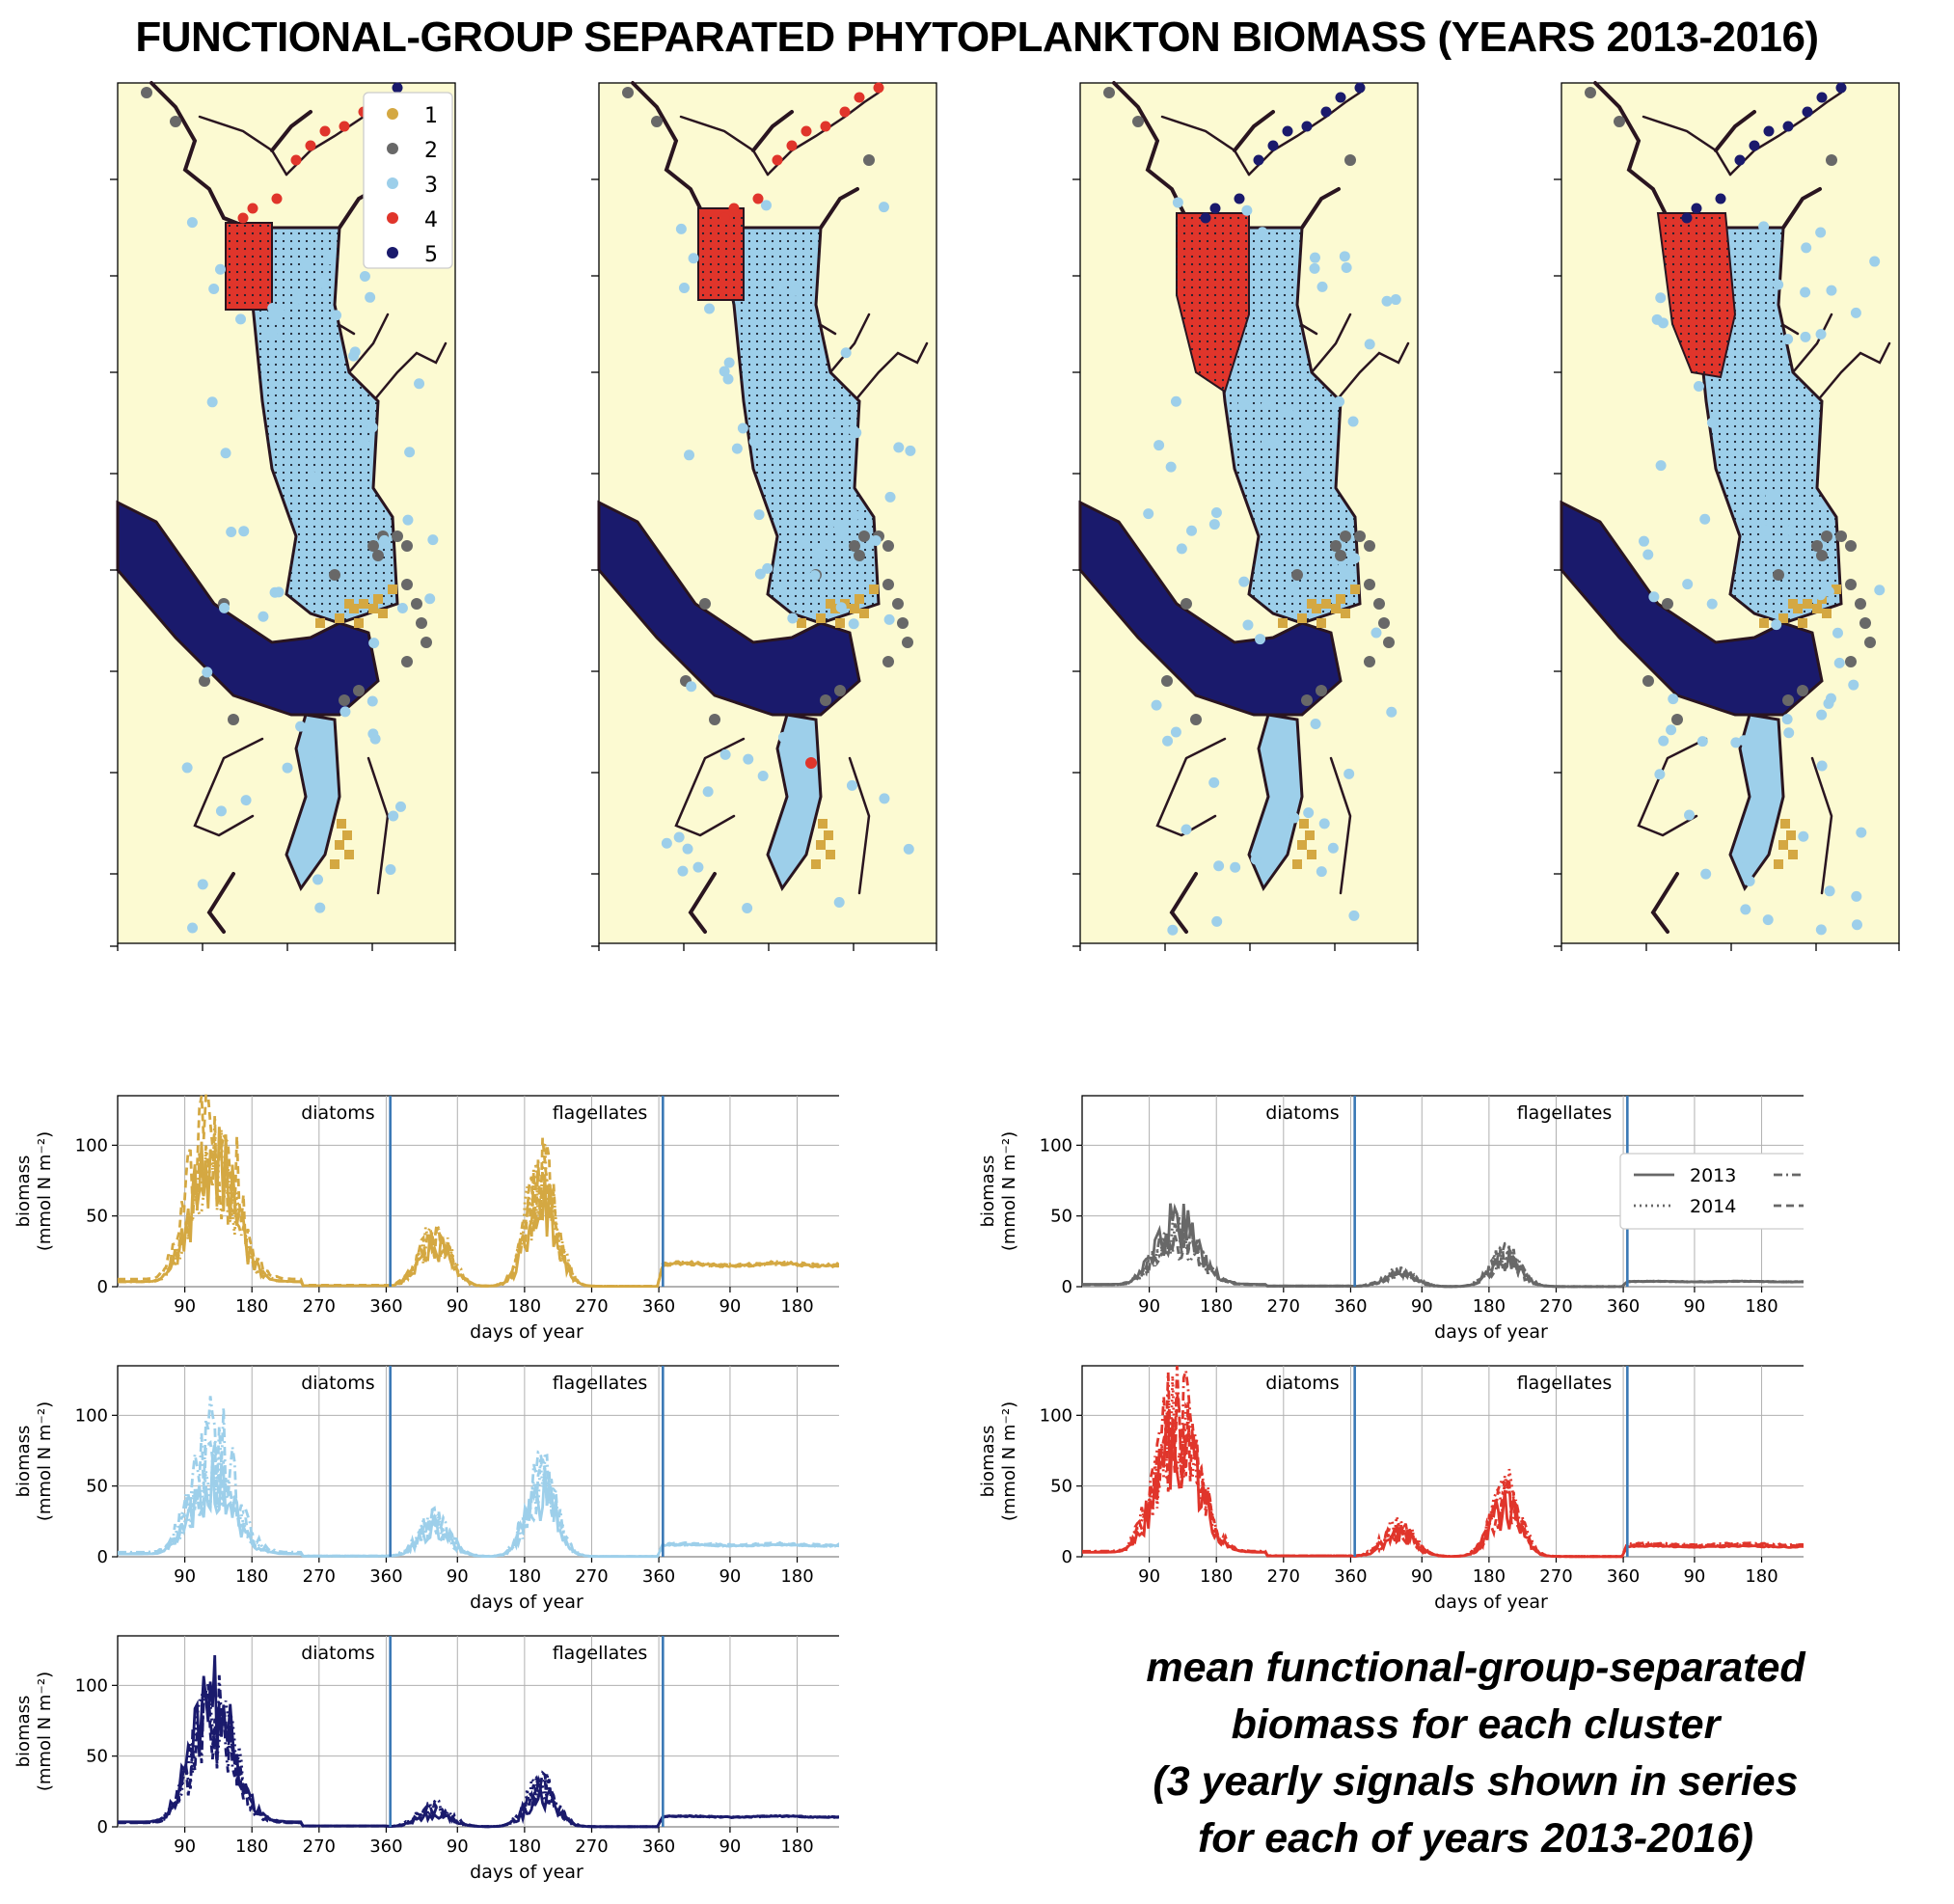  I want to click on coastline-channel, so click(369, 344).